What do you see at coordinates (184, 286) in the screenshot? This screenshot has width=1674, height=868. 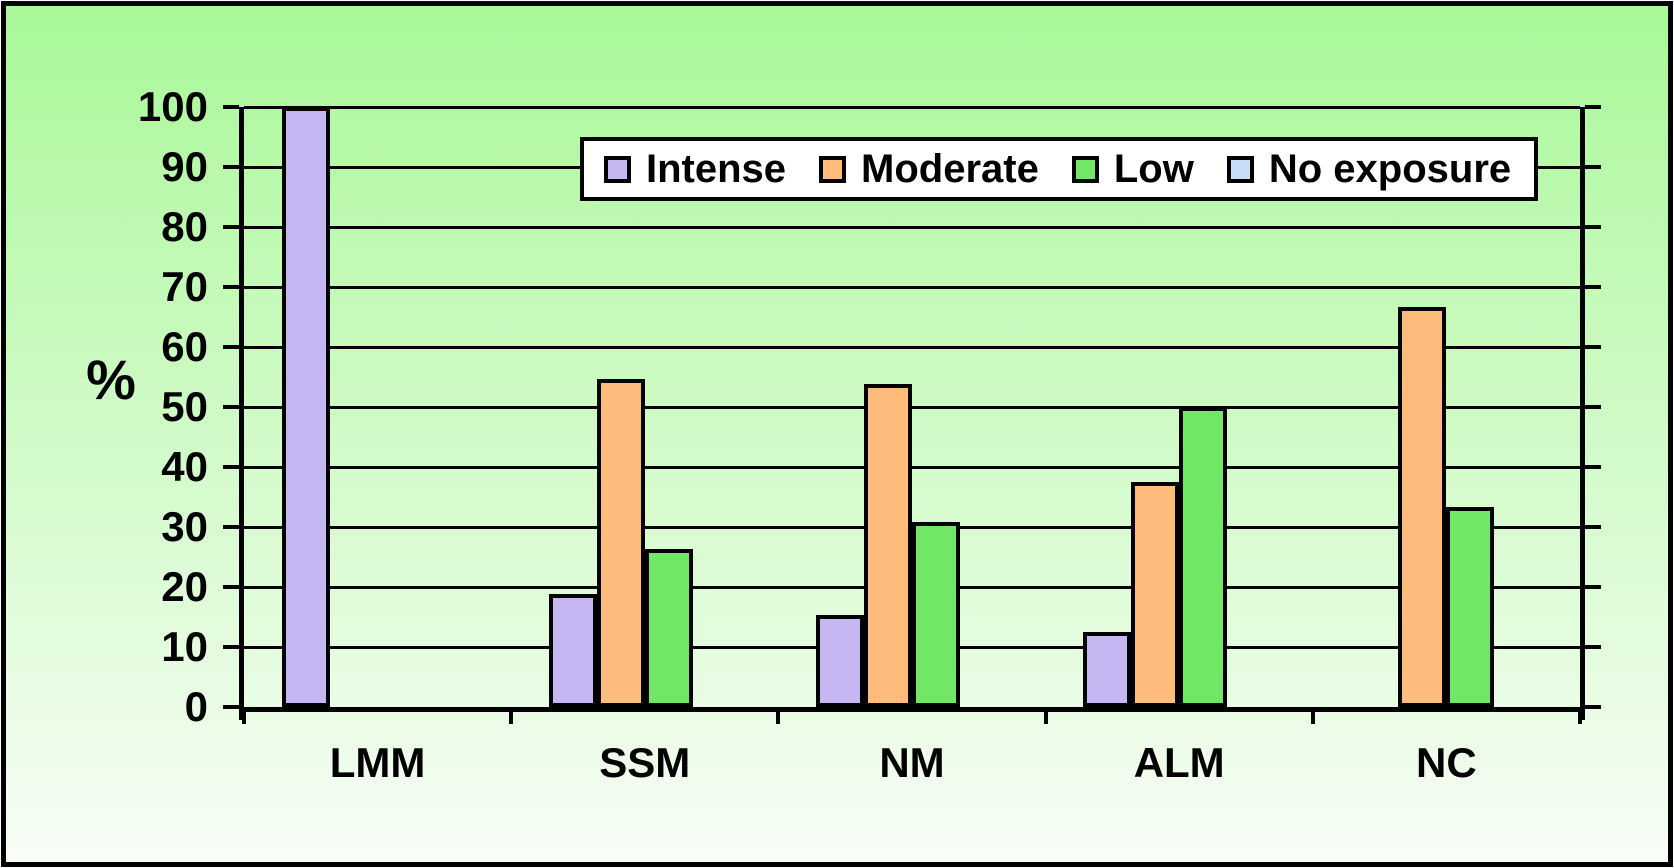 I see `y-tick-label-70: 70` at bounding box center [184, 286].